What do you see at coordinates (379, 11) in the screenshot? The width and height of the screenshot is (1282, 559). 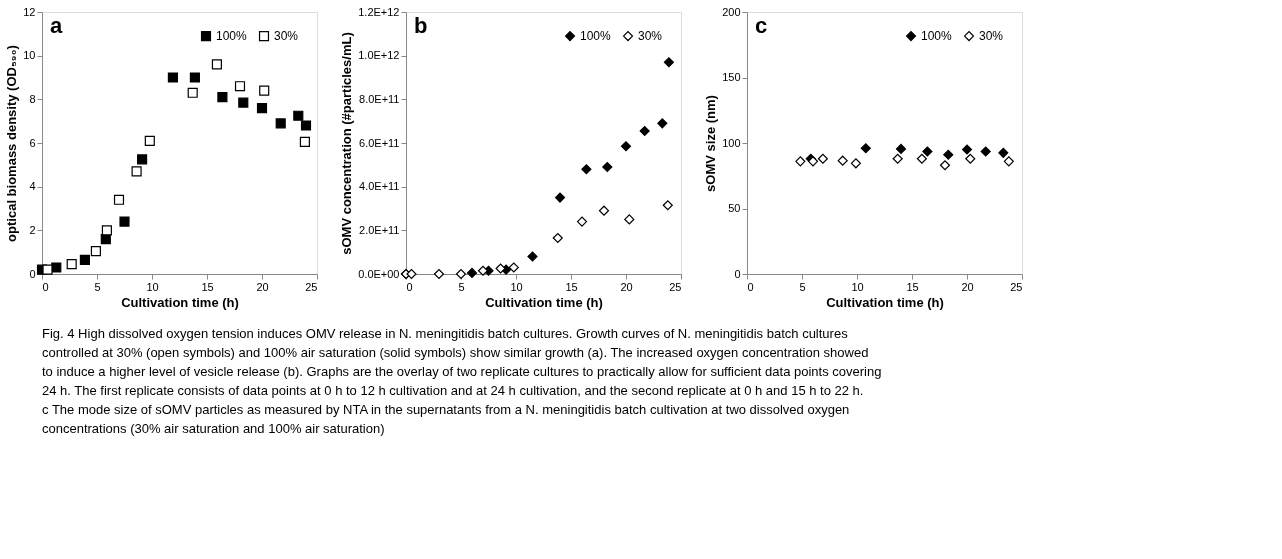 I see `y-tick-label: 1.2E+12` at bounding box center [379, 11].